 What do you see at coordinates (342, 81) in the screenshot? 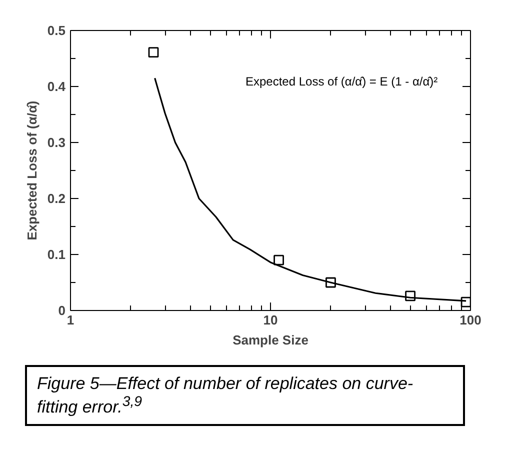
I see `annotation: Expected Loss of (α/α̂) = E (1 - α/α̂)²` at bounding box center [342, 81].